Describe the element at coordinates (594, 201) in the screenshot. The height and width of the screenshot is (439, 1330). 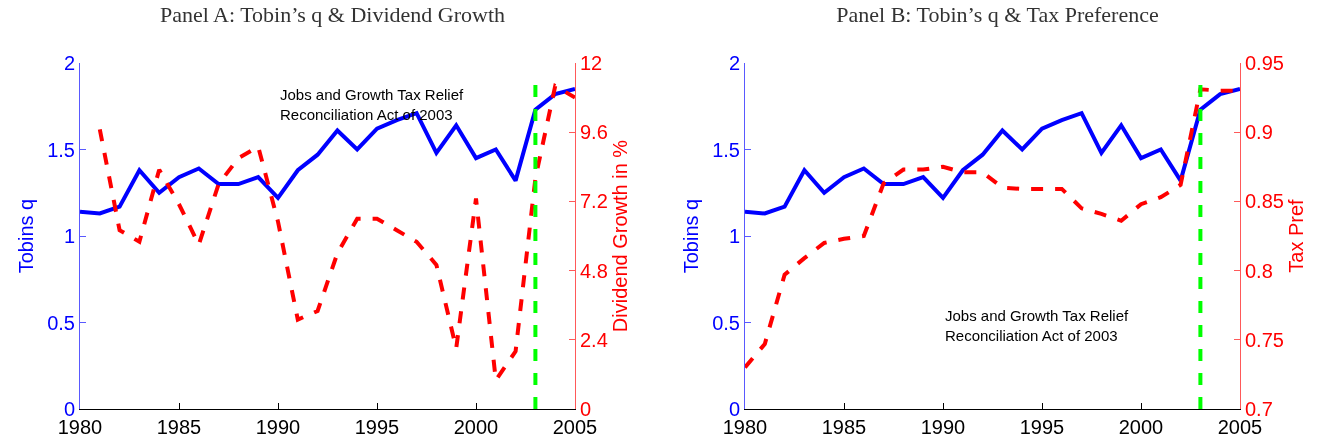
I see `y2-tick-label: 7.2` at that location.